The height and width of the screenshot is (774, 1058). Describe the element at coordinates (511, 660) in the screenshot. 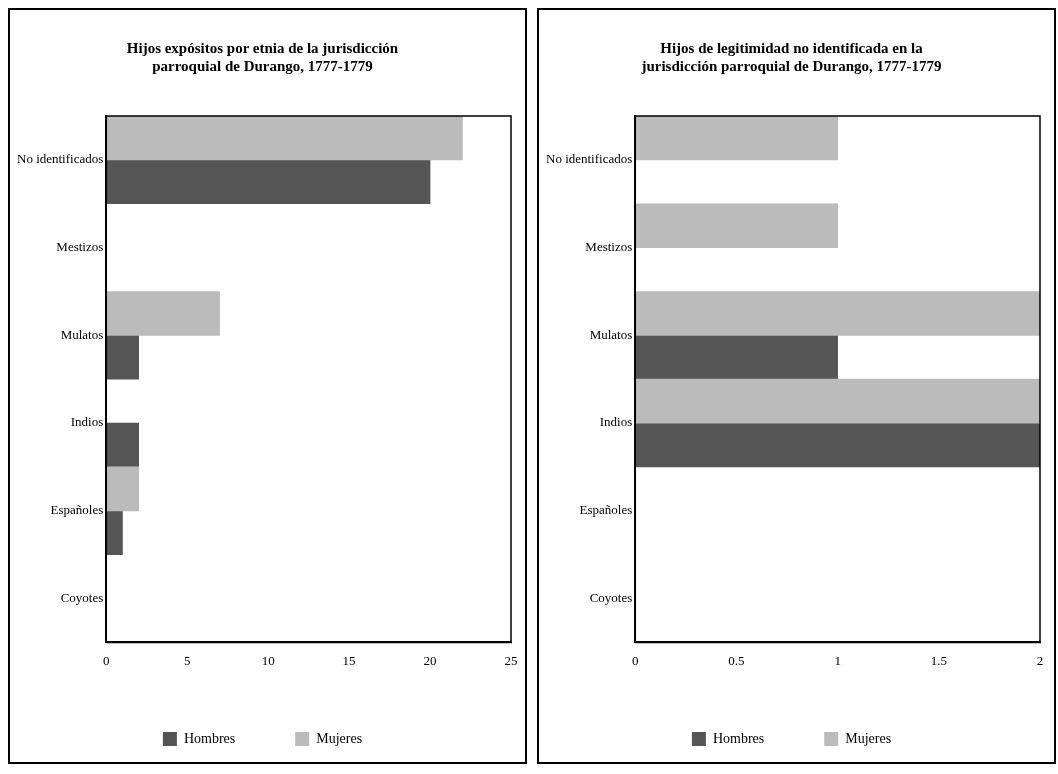

I see `x-tick-label: 25` at that location.